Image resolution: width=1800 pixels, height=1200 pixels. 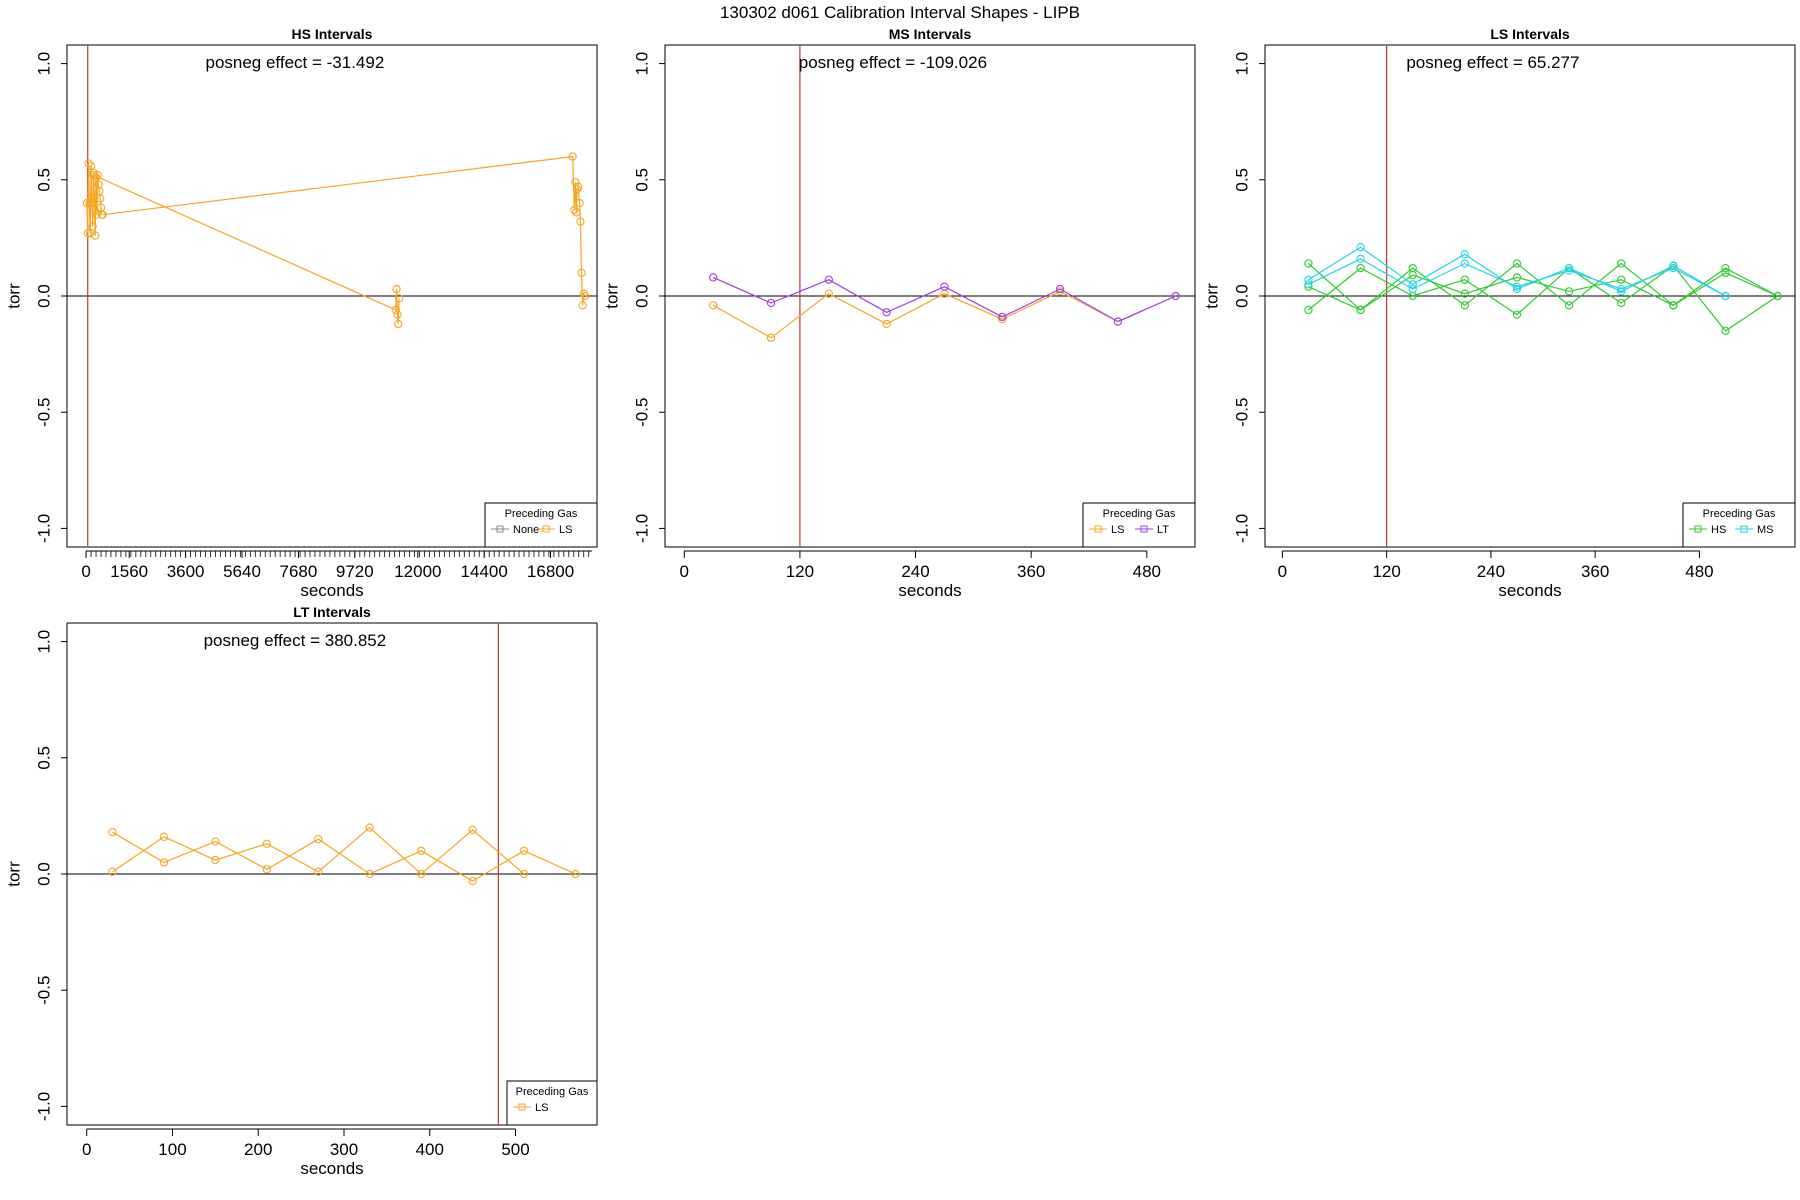 I want to click on legend: Preceding Gas None LS, so click(x=541, y=525).